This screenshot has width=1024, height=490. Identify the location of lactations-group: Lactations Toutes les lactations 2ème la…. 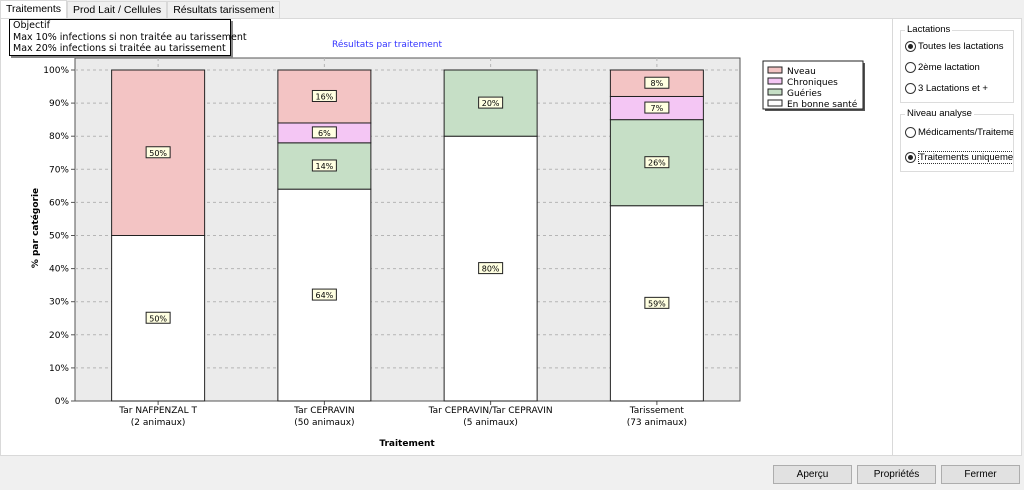
(957, 63).